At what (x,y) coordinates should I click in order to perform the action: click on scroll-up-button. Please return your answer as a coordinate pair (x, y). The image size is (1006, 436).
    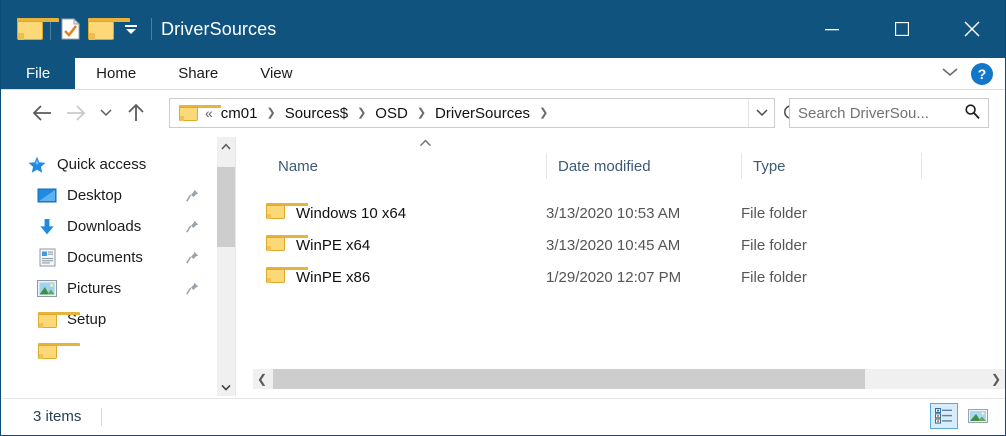
    Looking at the image, I should click on (226, 146).